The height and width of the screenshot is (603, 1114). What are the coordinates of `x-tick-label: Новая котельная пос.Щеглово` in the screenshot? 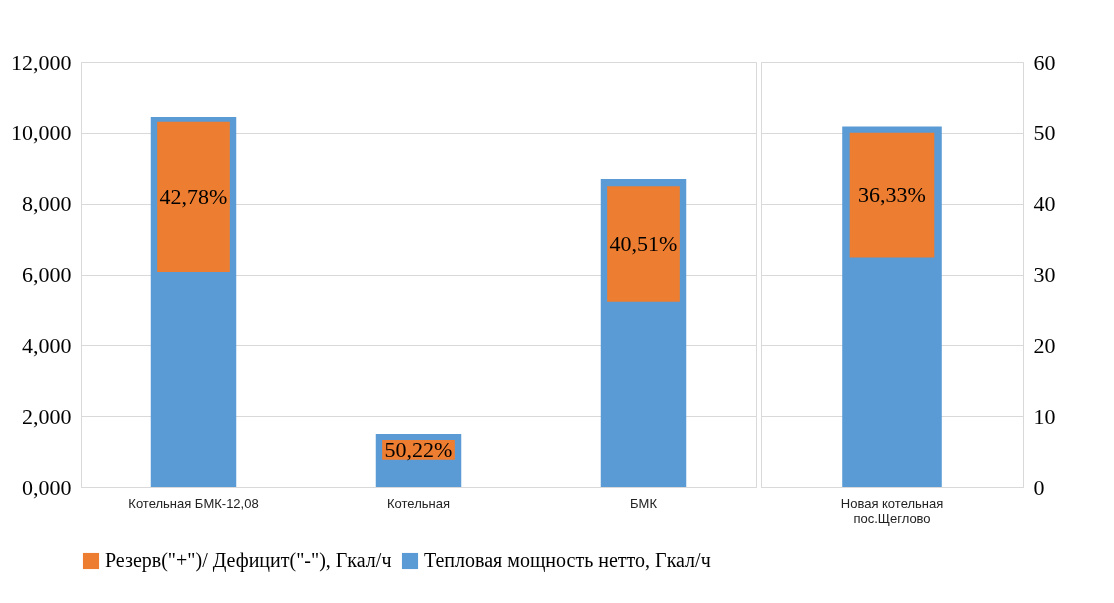 It's located at (892, 510).